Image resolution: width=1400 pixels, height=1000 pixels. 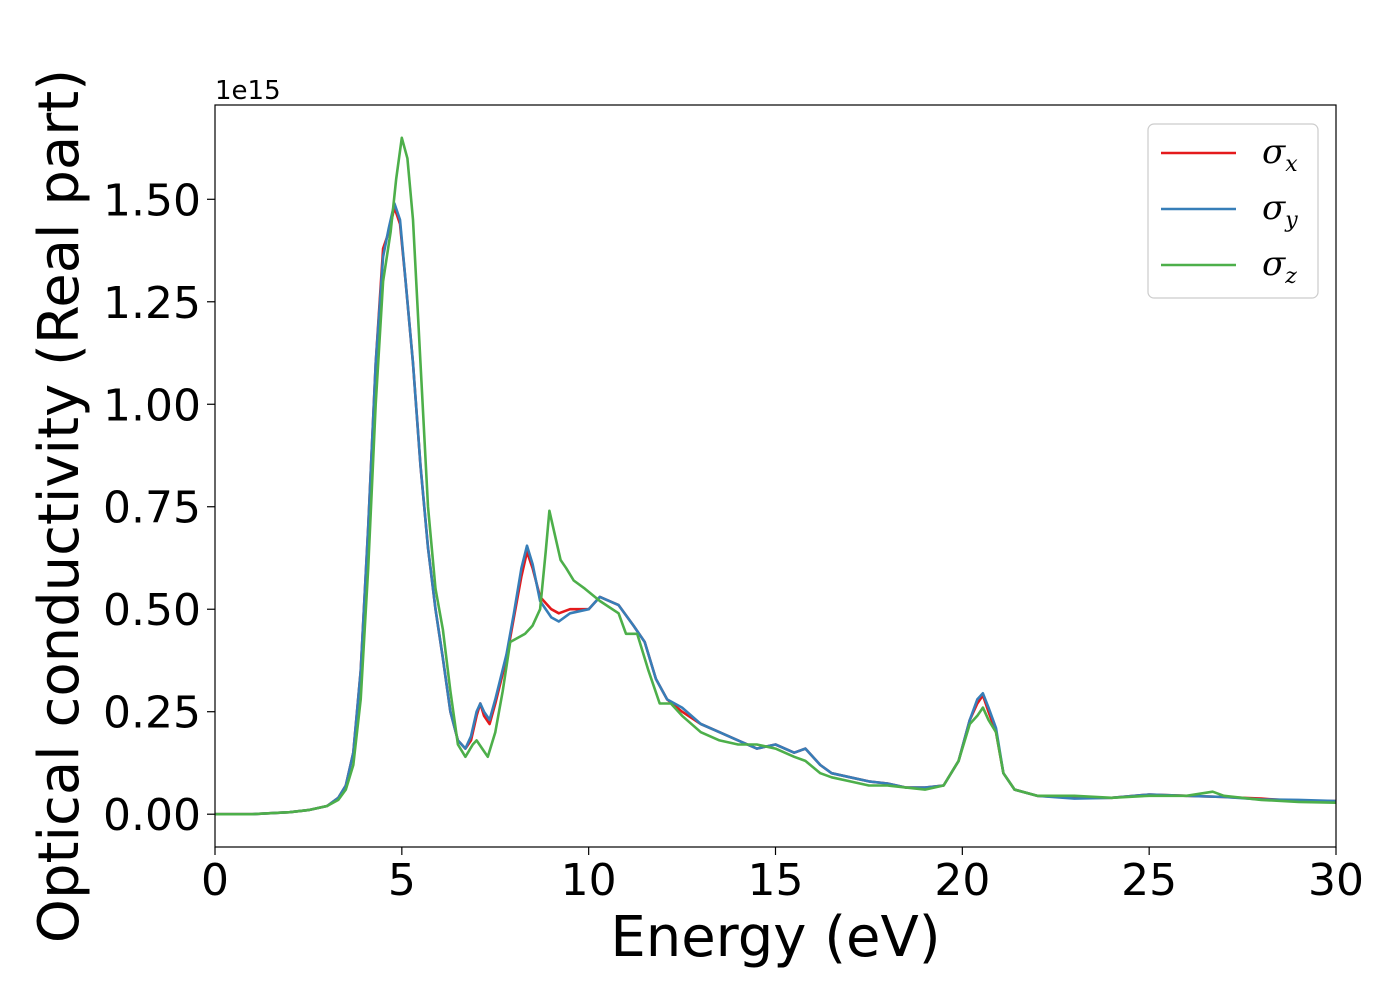 I want to click on y-offset-label: 1e15, so click(x=248, y=91).